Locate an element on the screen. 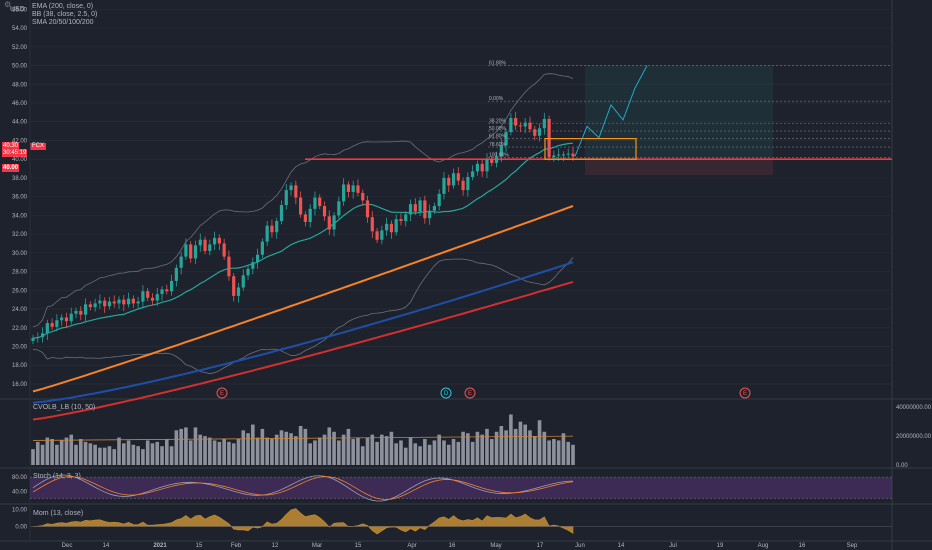  x-tick-label: Jul is located at coordinates (673, 546).